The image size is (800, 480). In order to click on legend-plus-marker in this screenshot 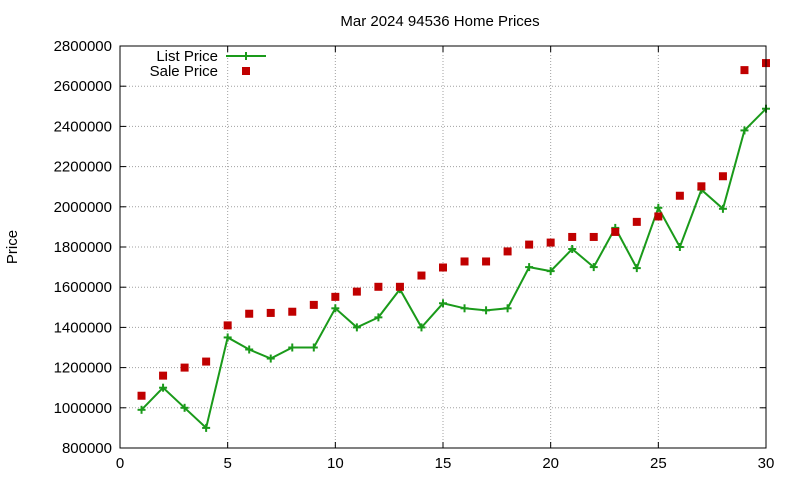, I will do `click(246, 56)`.